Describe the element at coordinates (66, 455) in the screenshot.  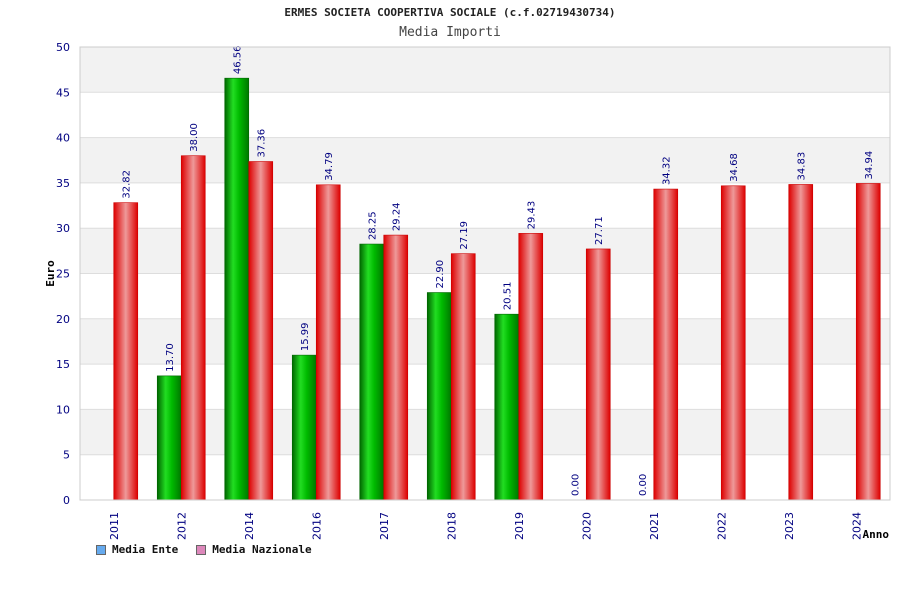
I see `y-tick-label: 5` at that location.